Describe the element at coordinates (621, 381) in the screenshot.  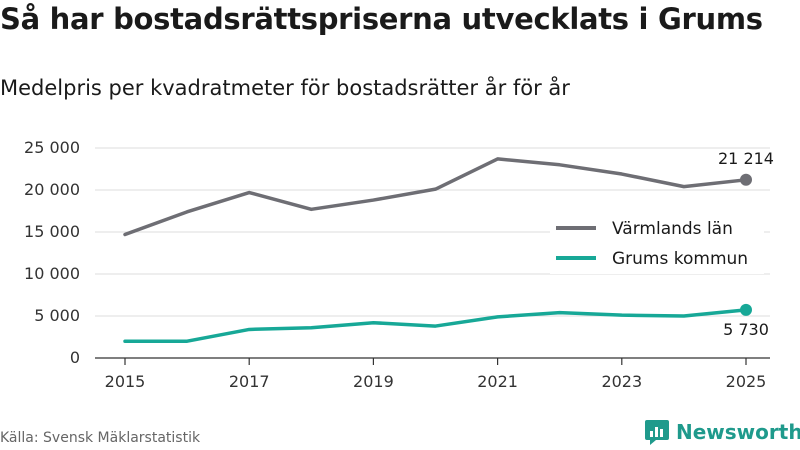
I see `x-tick-label: 2023` at that location.